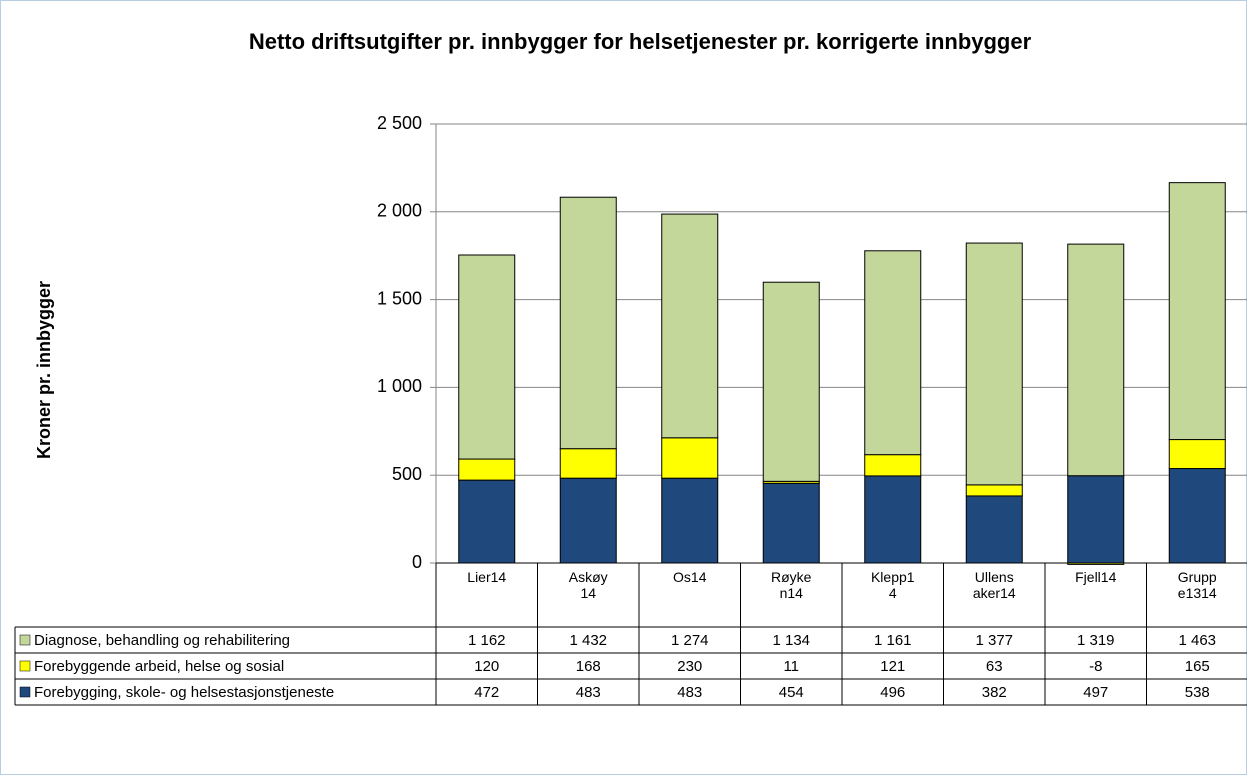 This screenshot has height=775, width=1247. I want to click on x-tick-label: Fjell14, so click(1096, 577).